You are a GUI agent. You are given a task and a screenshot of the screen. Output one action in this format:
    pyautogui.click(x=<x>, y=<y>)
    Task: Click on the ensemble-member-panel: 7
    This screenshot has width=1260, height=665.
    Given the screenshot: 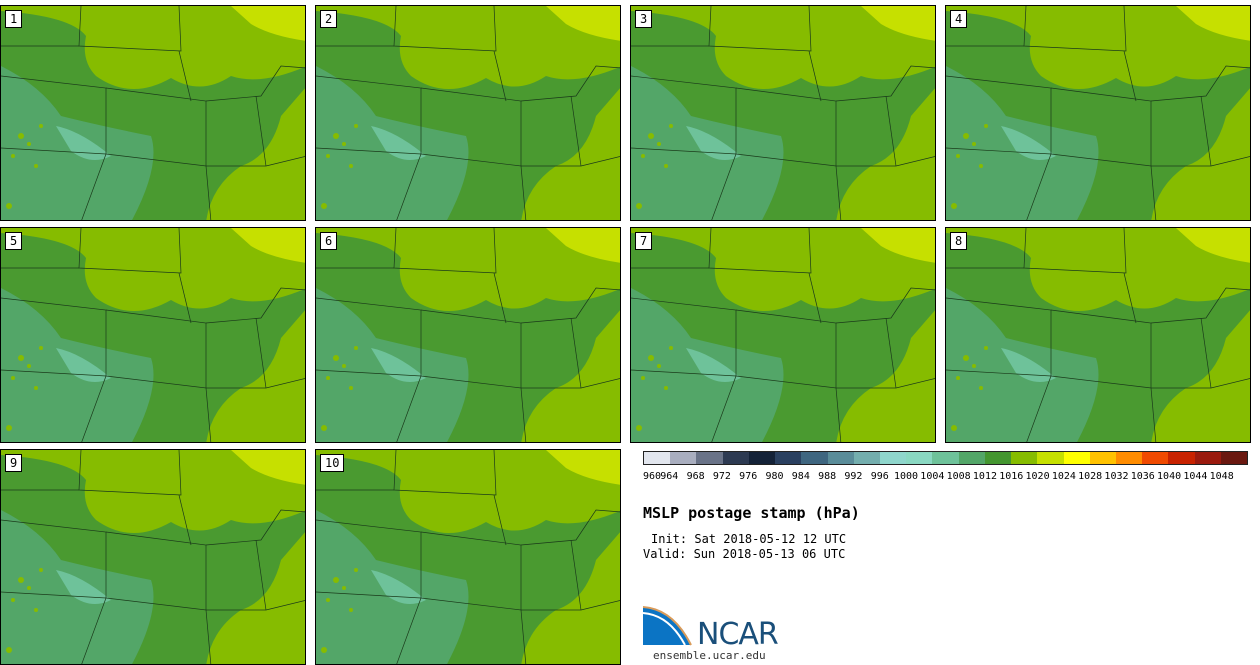 What is the action you would take?
    pyautogui.click(x=783, y=335)
    